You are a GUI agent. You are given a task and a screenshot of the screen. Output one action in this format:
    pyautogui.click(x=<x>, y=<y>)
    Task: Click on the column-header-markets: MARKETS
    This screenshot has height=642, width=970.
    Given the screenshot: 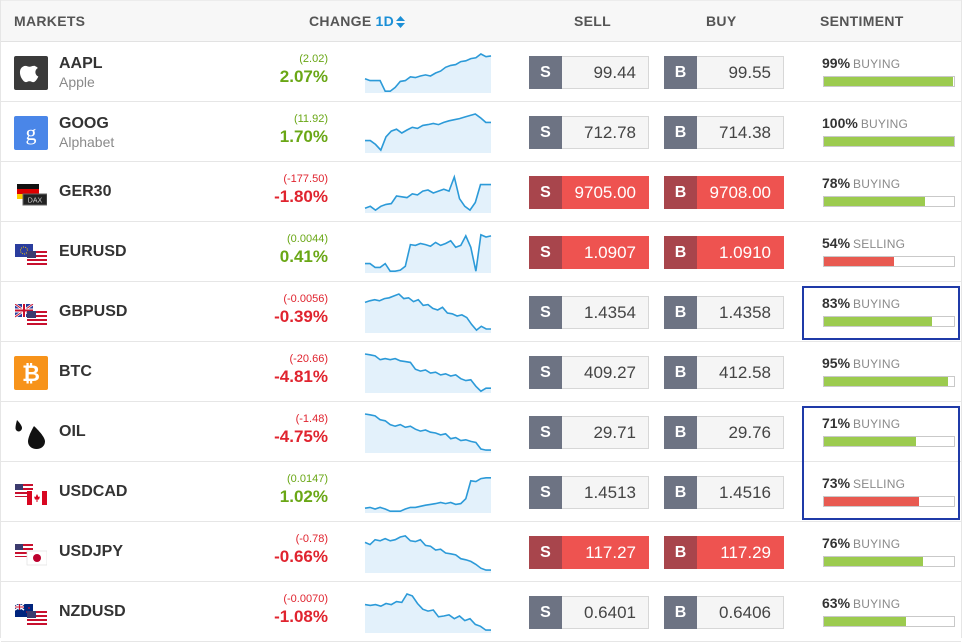 What is the action you would take?
    pyautogui.click(x=50, y=21)
    